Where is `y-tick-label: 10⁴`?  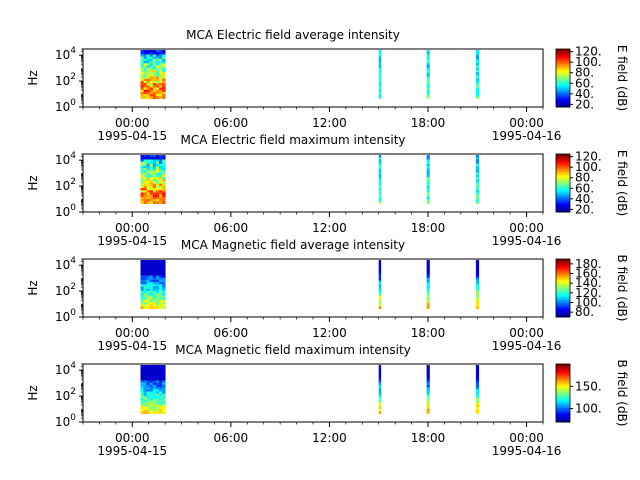
y-tick-label: 10⁴ is located at coordinates (65, 159).